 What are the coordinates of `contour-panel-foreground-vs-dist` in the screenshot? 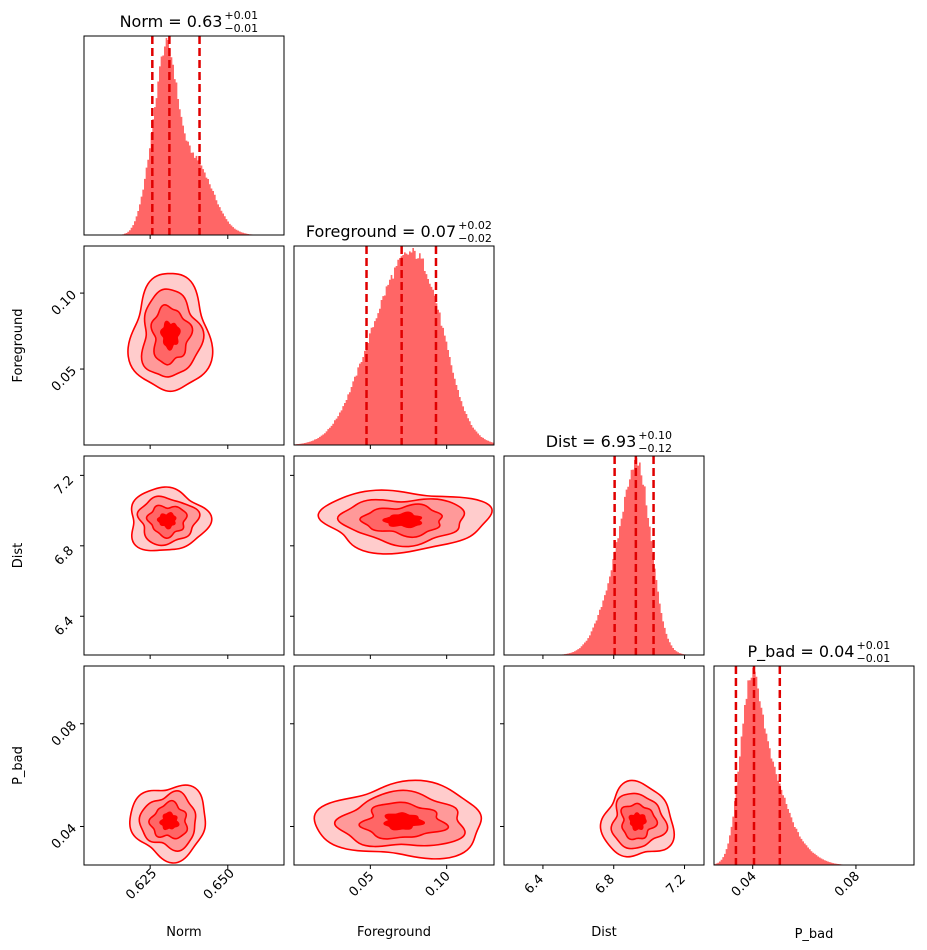 It's located at (394, 555).